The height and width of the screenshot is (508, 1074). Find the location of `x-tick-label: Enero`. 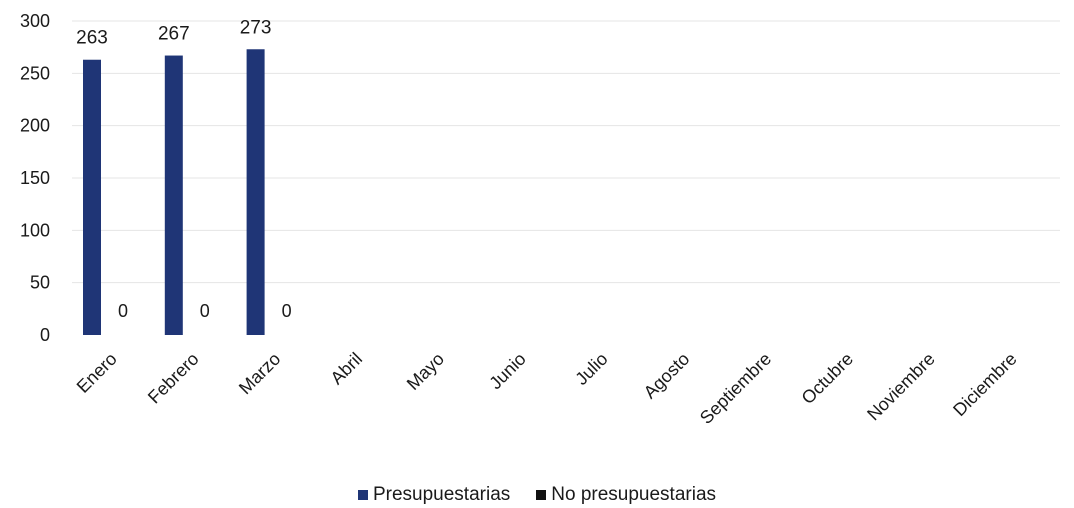

x-tick-label: Enero is located at coordinates (97, 373).